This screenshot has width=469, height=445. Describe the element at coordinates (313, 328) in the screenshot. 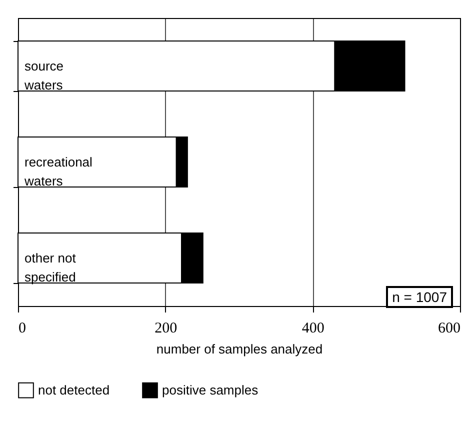

I see `x-tick-label: 400` at that location.